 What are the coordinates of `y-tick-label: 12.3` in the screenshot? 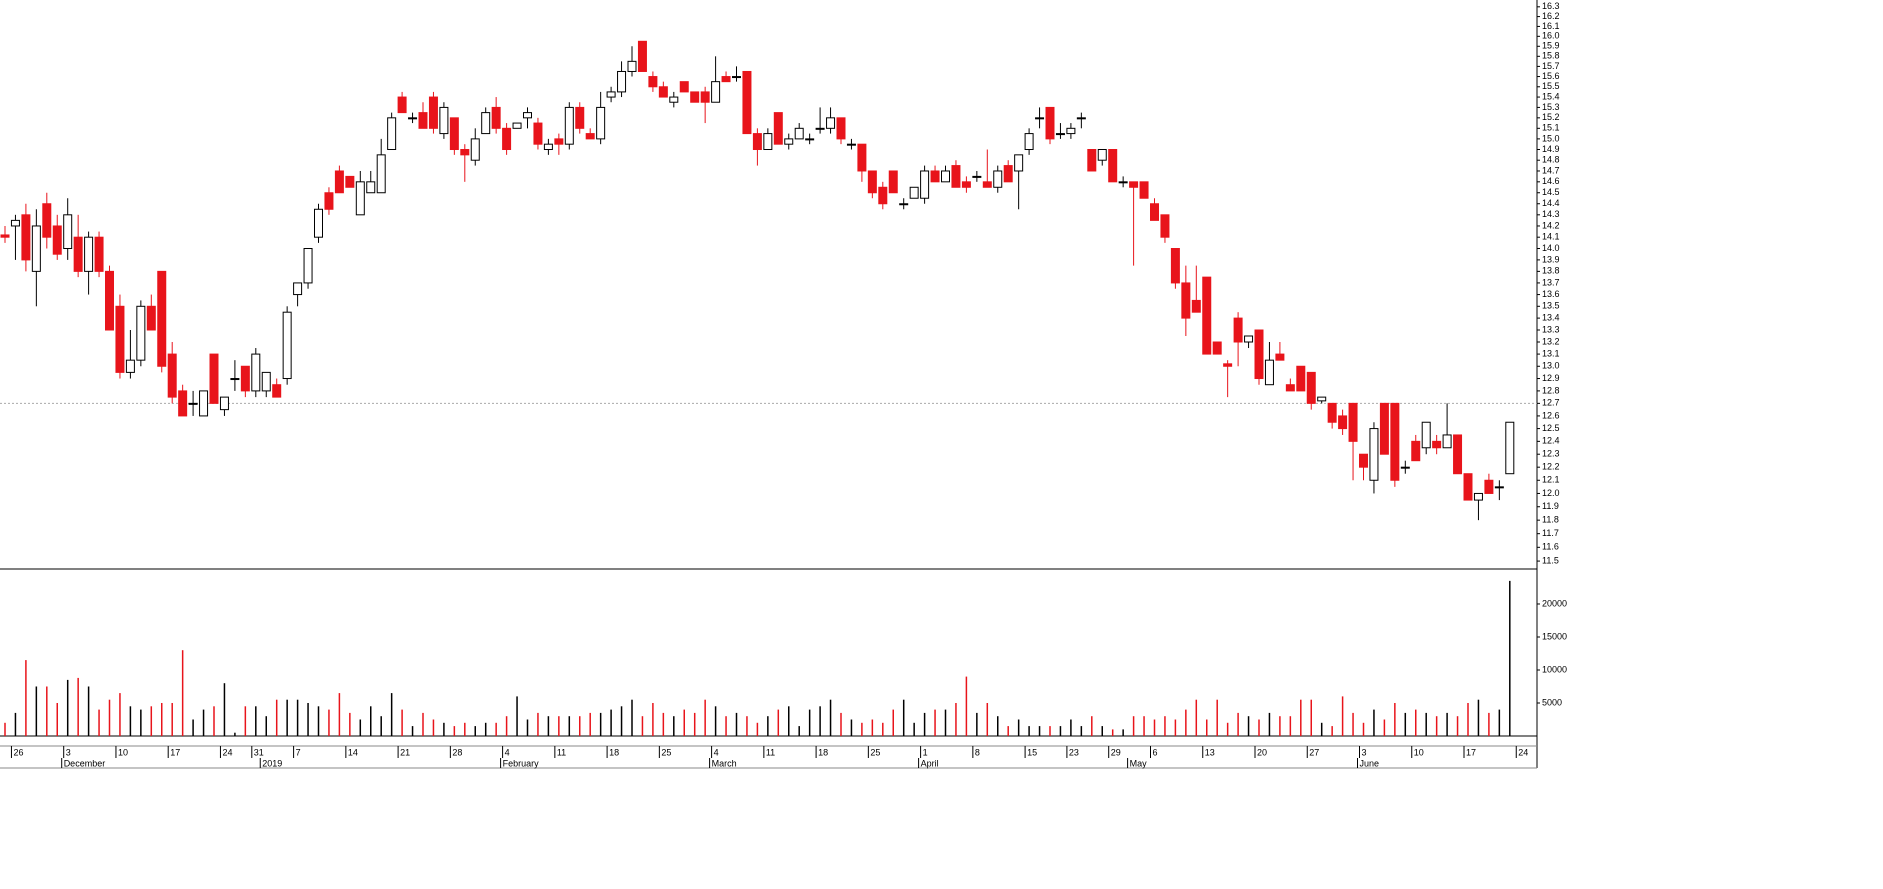 It's located at (1551, 454).